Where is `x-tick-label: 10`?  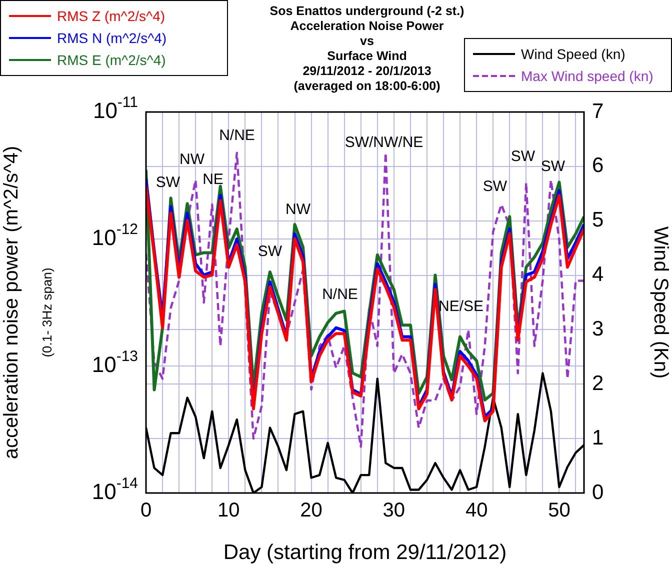 x-tick-label: 10 is located at coordinates (229, 511).